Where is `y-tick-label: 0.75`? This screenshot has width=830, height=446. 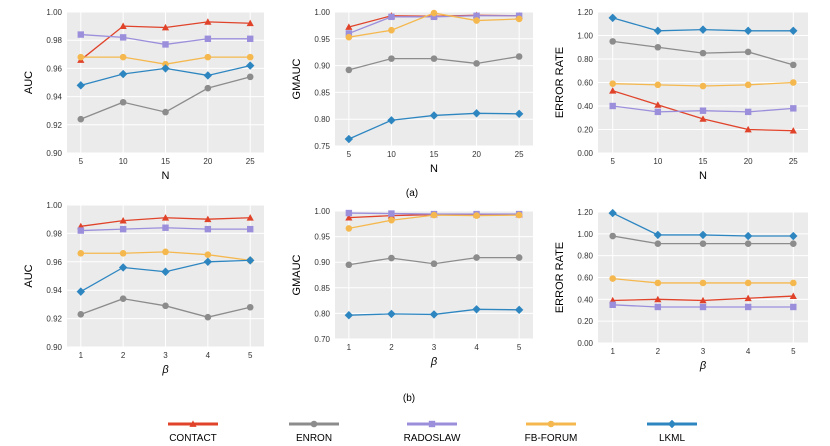 y-tick-label: 0.75 is located at coordinates (322, 146).